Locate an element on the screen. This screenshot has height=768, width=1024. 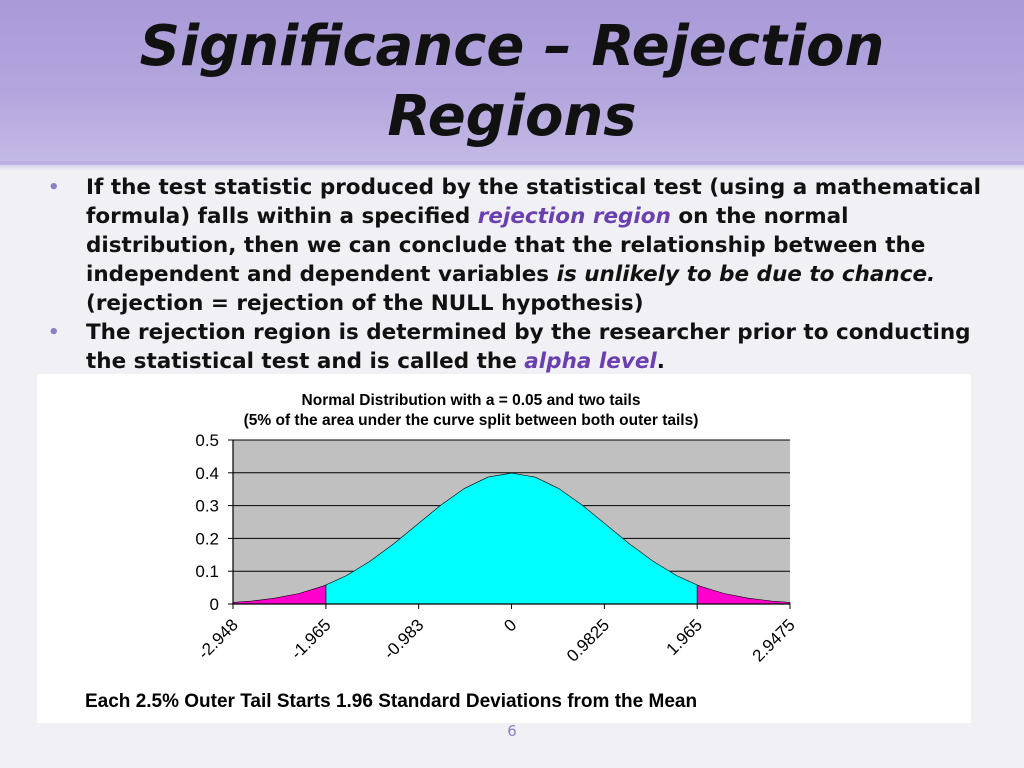
page-number: 6 is located at coordinates (512, 731).